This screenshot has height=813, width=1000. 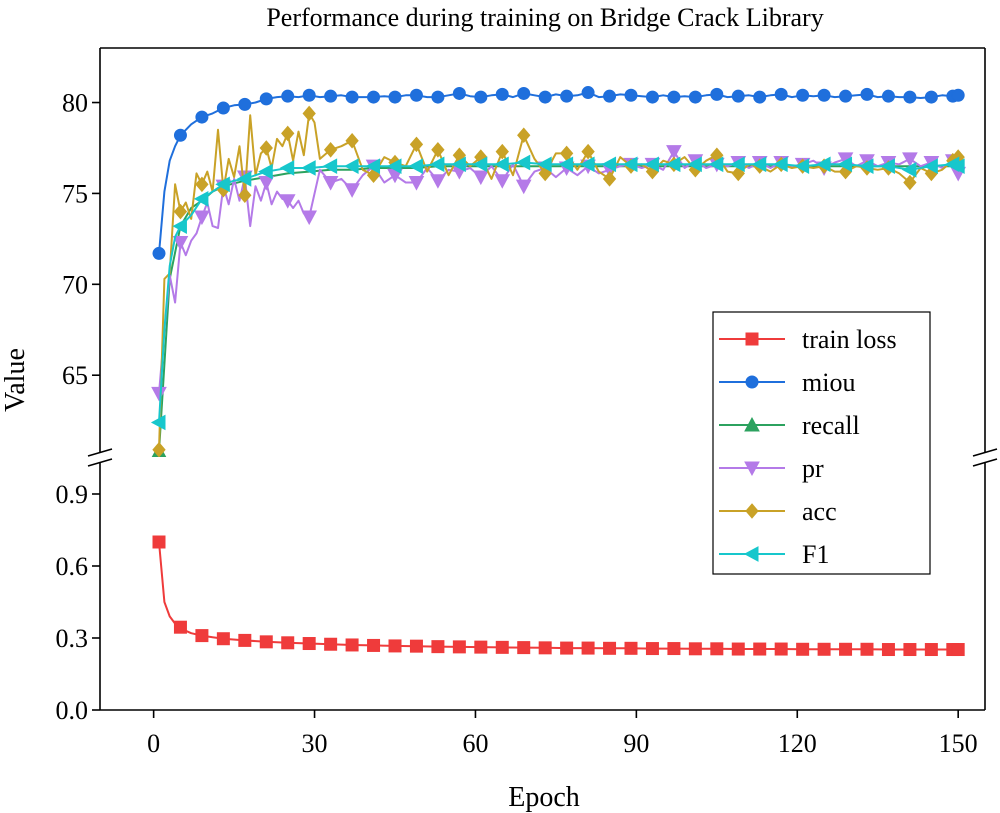 What do you see at coordinates (558, 596) in the screenshot?
I see `series-train-loss` at bounding box center [558, 596].